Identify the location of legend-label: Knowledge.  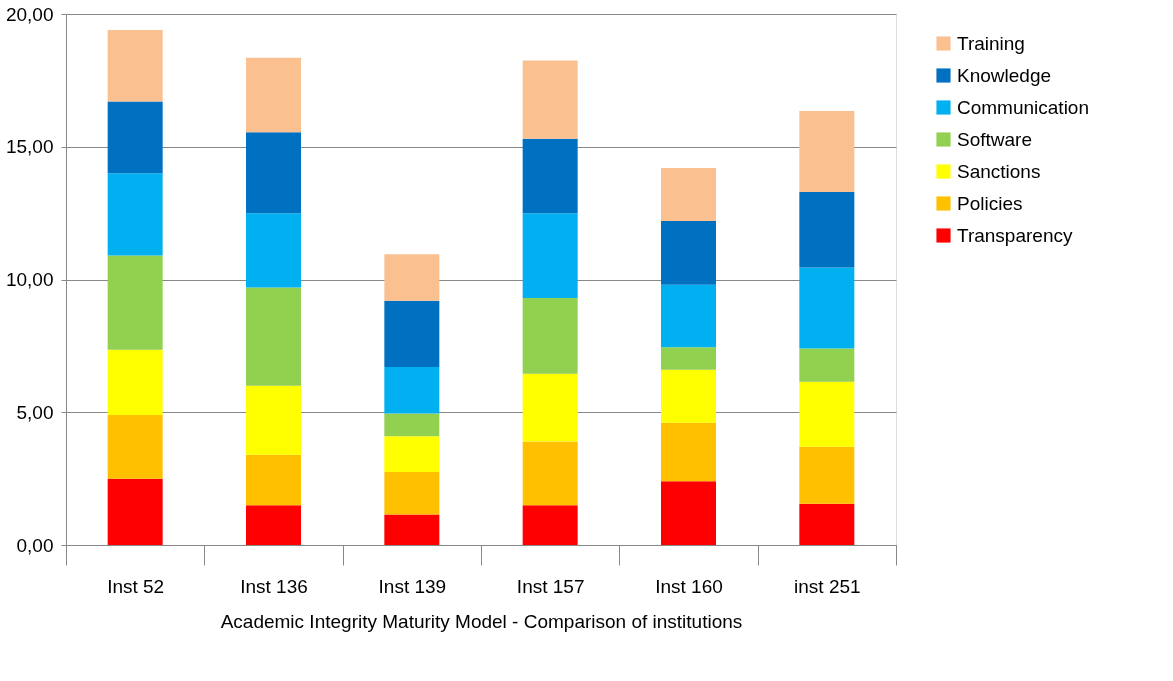
(1004, 75).